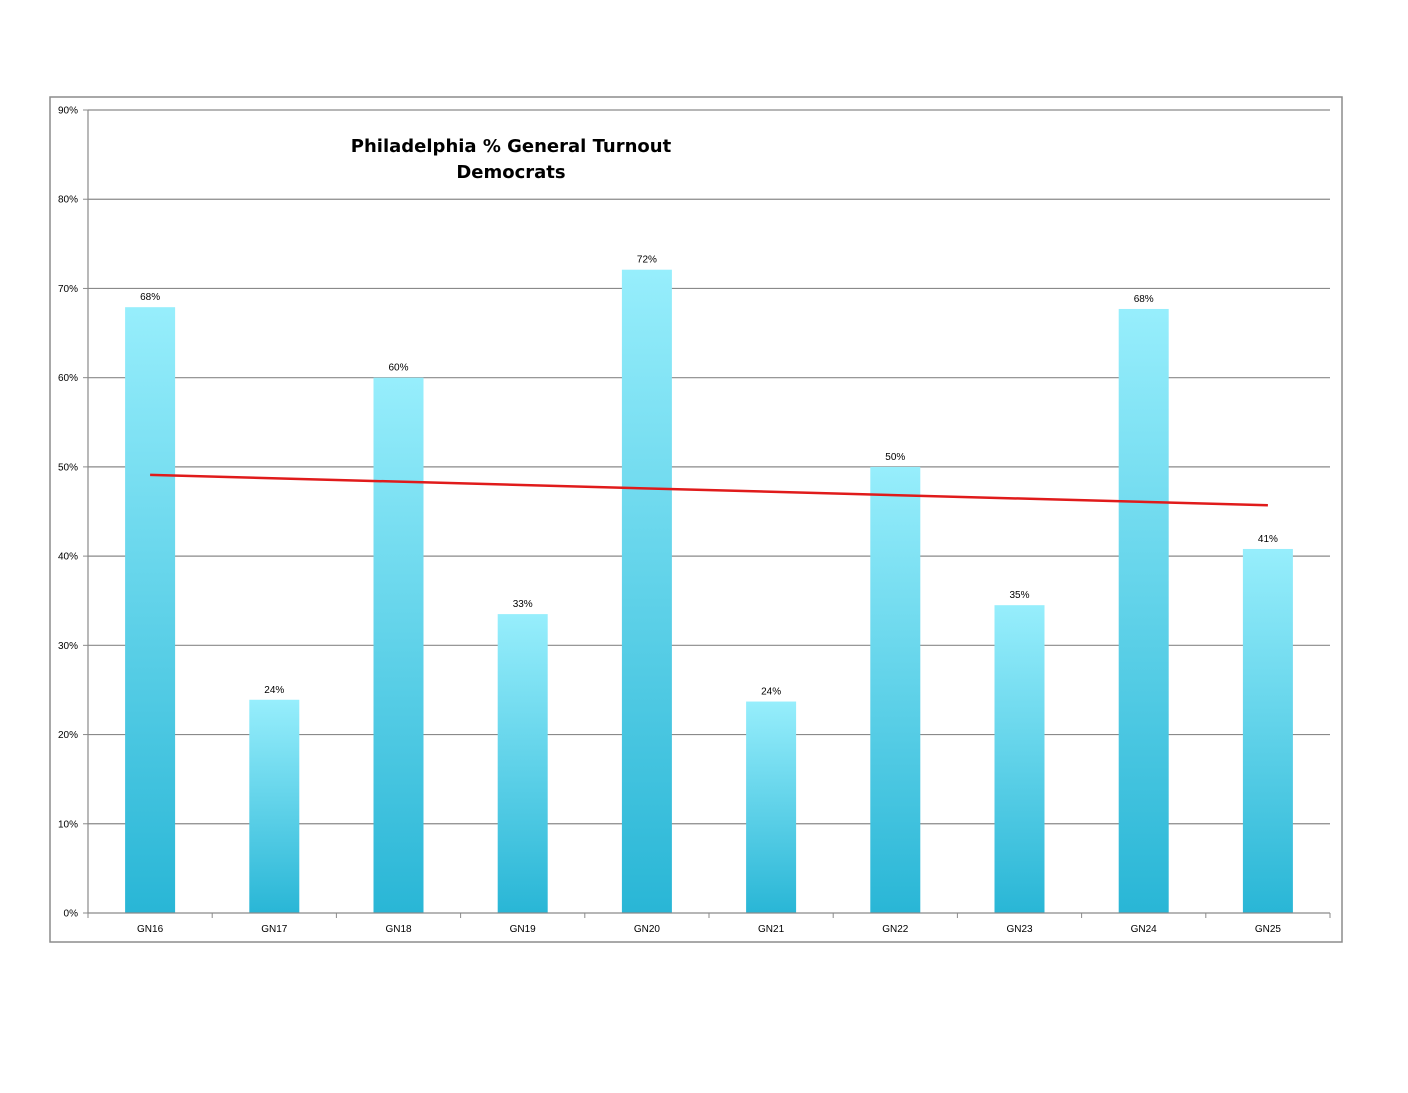 The image size is (1408, 1093). Describe the element at coordinates (68, 467) in the screenshot. I see `y-tick-label: 50%` at that location.